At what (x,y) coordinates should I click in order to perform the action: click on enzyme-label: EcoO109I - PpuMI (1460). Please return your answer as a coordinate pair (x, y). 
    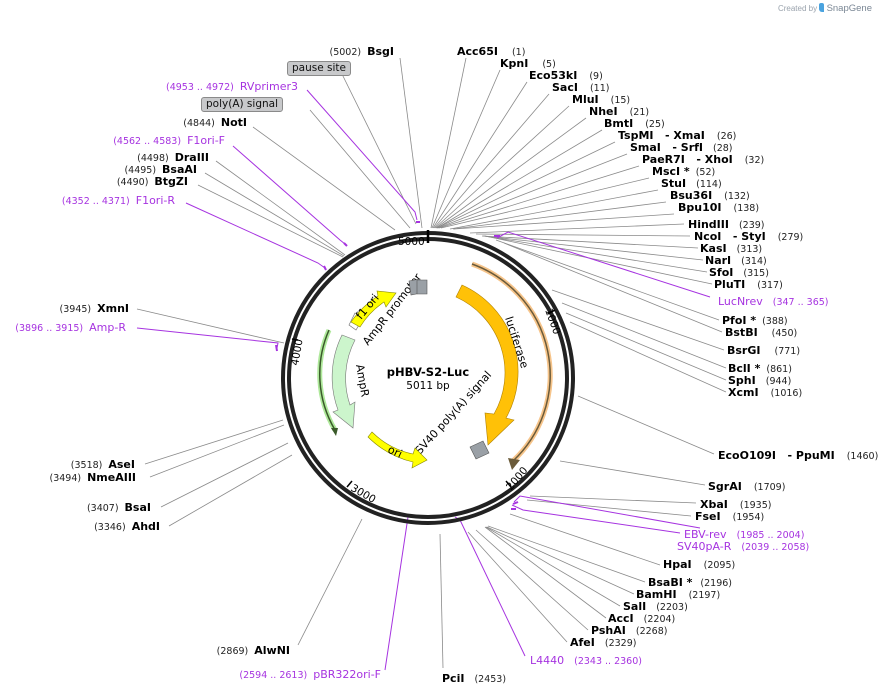
    Looking at the image, I should click on (798, 455).